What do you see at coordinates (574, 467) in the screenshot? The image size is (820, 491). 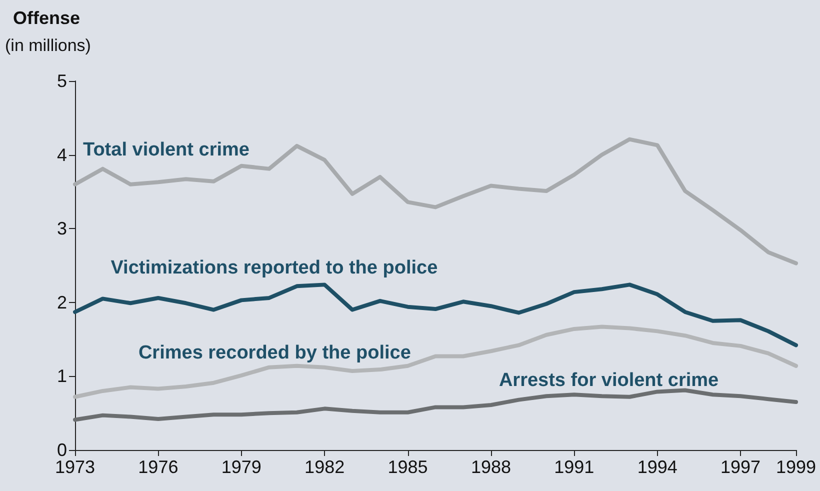 I see `x-tick-label: 1991` at bounding box center [574, 467].